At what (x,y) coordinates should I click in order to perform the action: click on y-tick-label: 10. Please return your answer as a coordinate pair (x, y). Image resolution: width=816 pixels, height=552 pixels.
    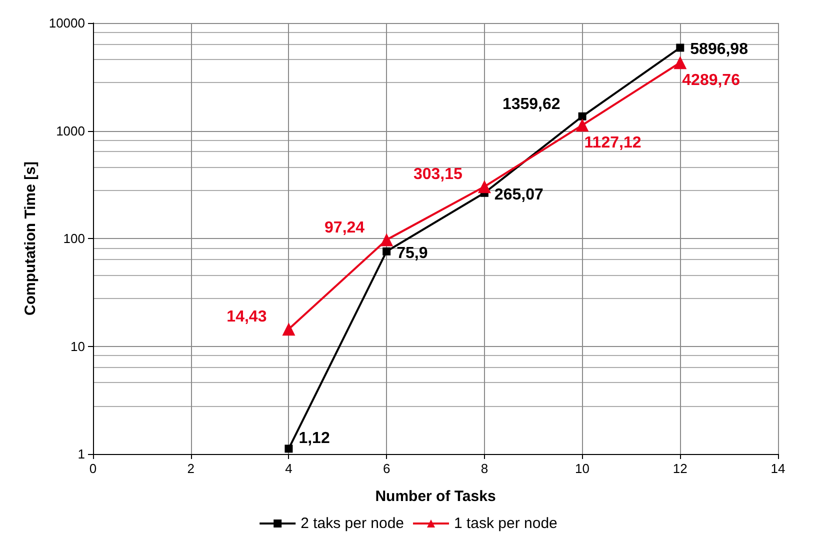
    Looking at the image, I should click on (77, 346).